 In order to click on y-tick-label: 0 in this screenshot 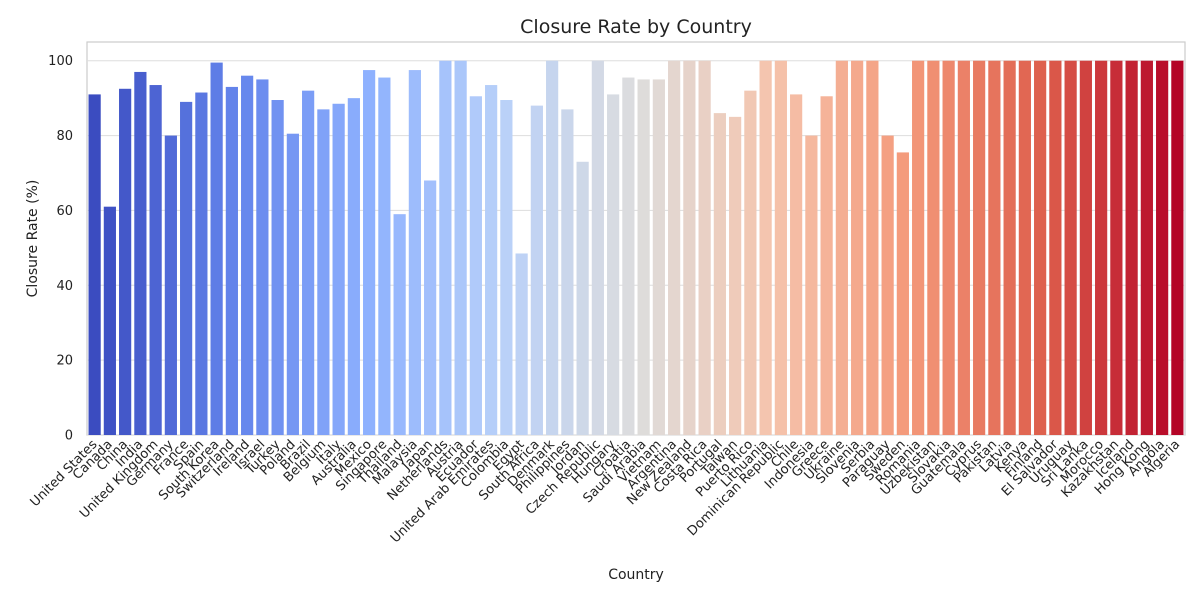, I will do `click(69, 436)`.